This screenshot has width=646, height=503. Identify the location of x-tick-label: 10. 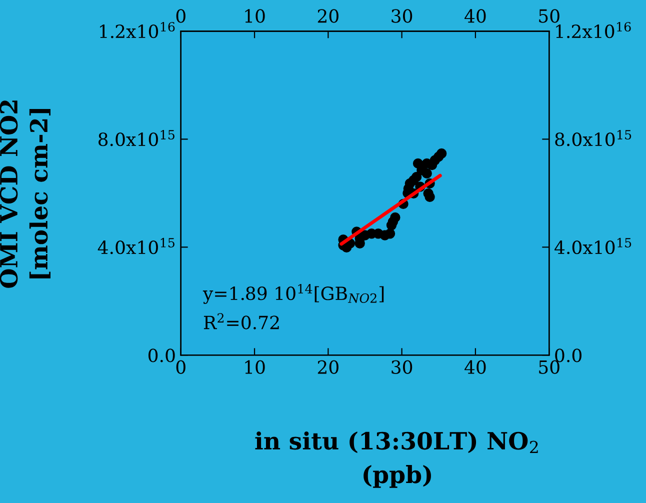
(255, 367).